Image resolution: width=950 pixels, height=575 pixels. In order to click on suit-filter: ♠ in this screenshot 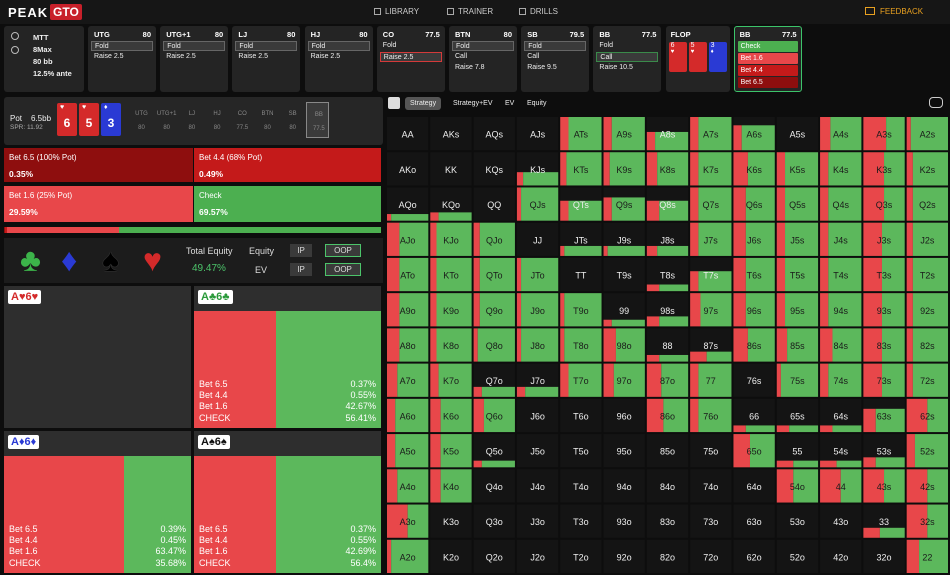, I will do `click(110, 260)`.